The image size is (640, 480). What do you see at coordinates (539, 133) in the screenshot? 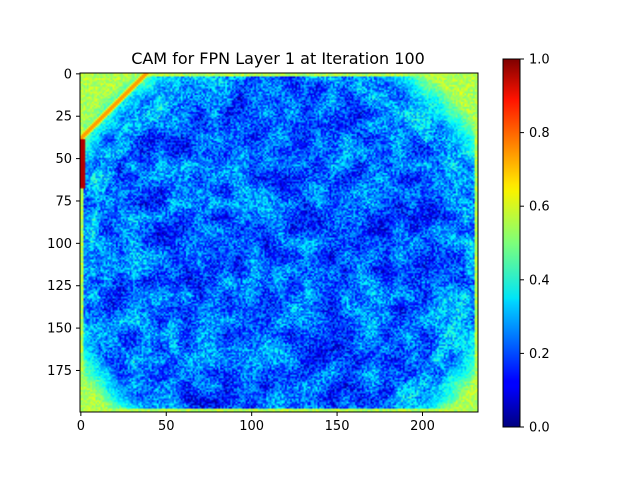
I see `colorbar-tick-label: 0.8` at bounding box center [539, 133].